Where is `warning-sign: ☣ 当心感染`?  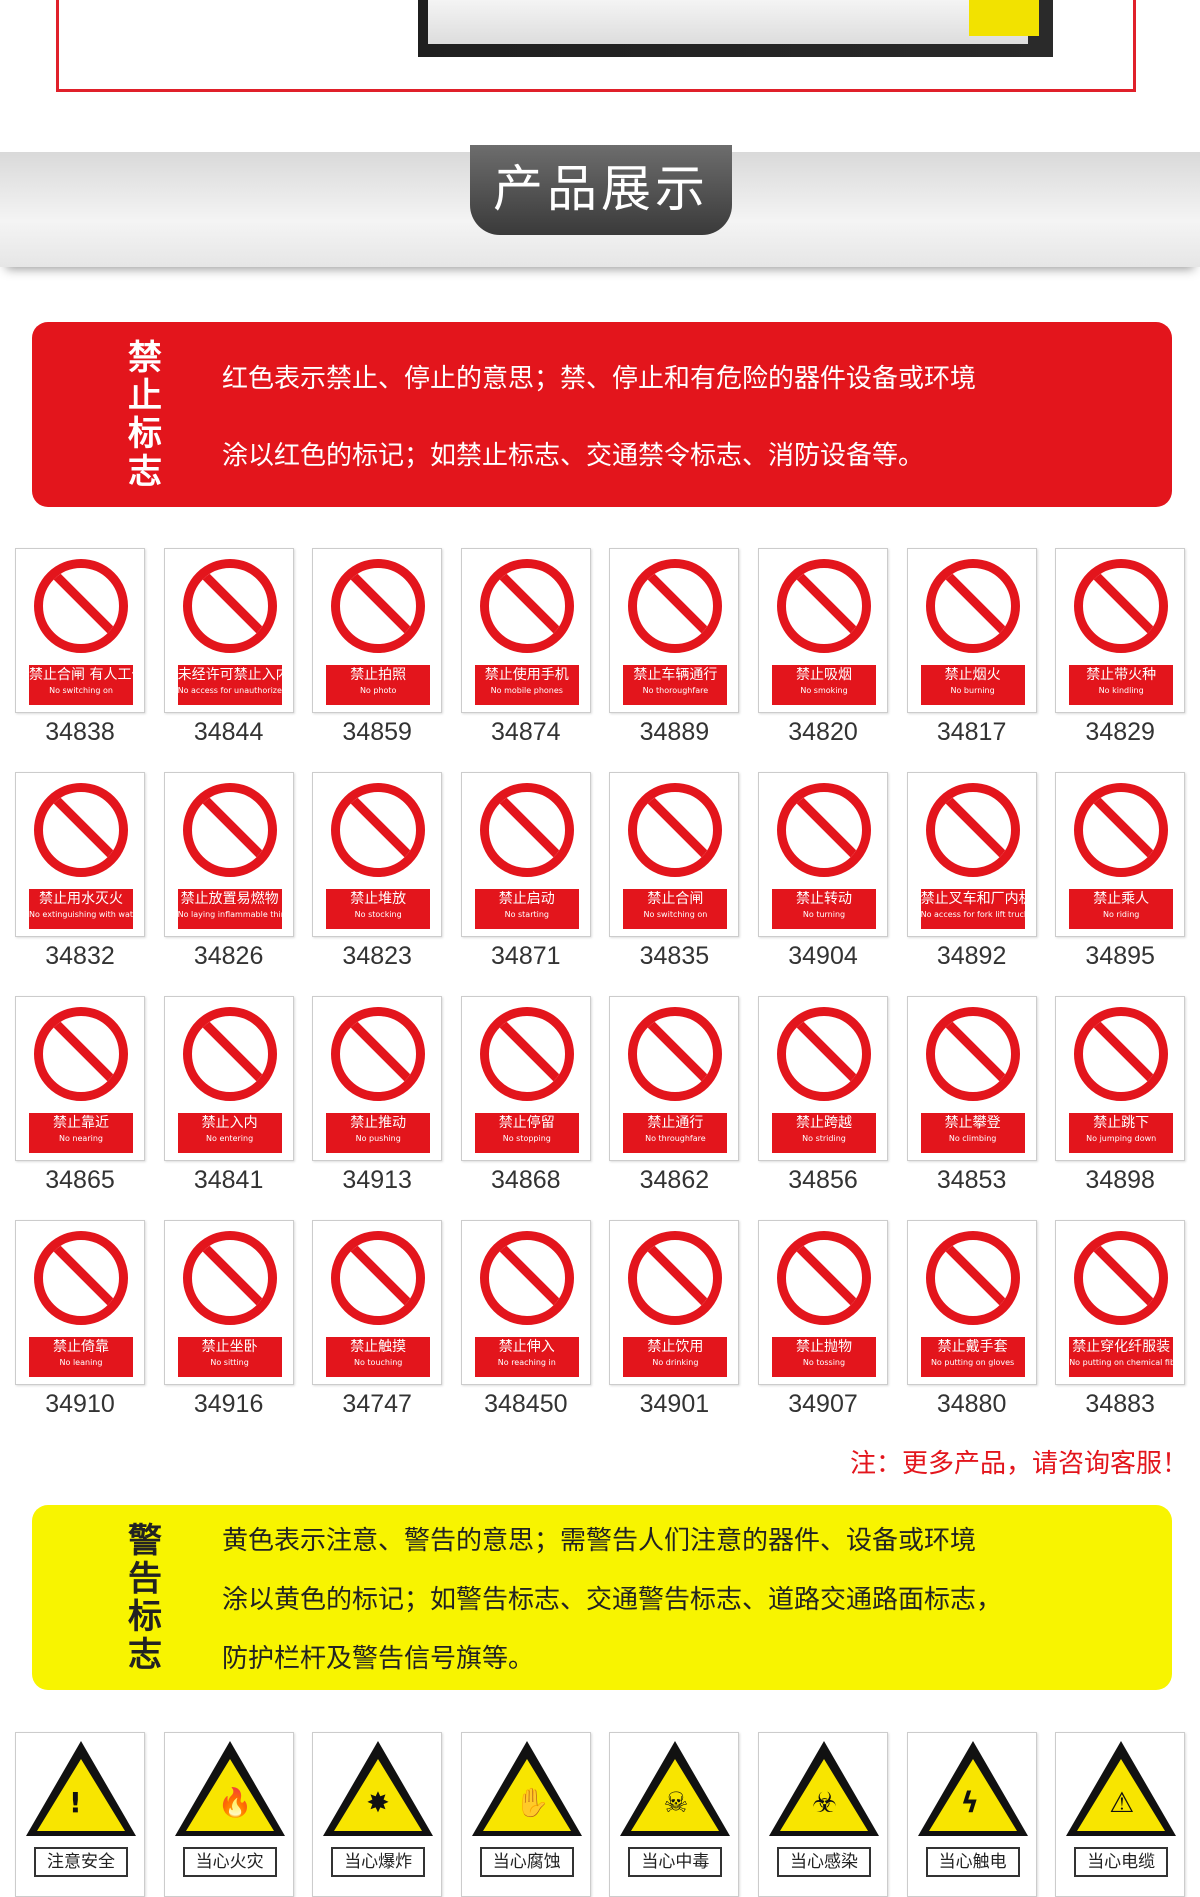
warning-sign: ☣ 当心感染 is located at coordinates (823, 1814).